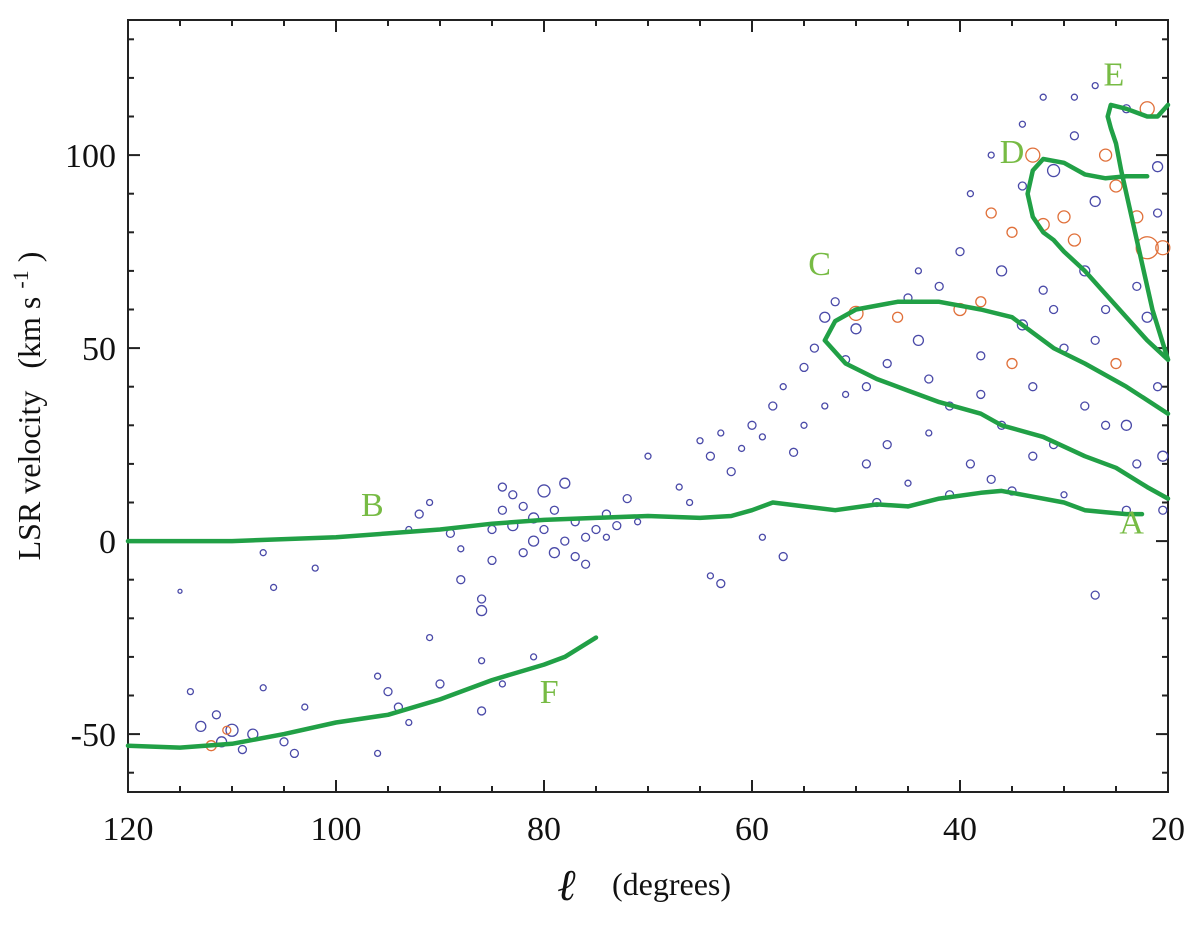  Describe the element at coordinates (549, 692) in the screenshot. I see `curve-label-F: F` at that location.